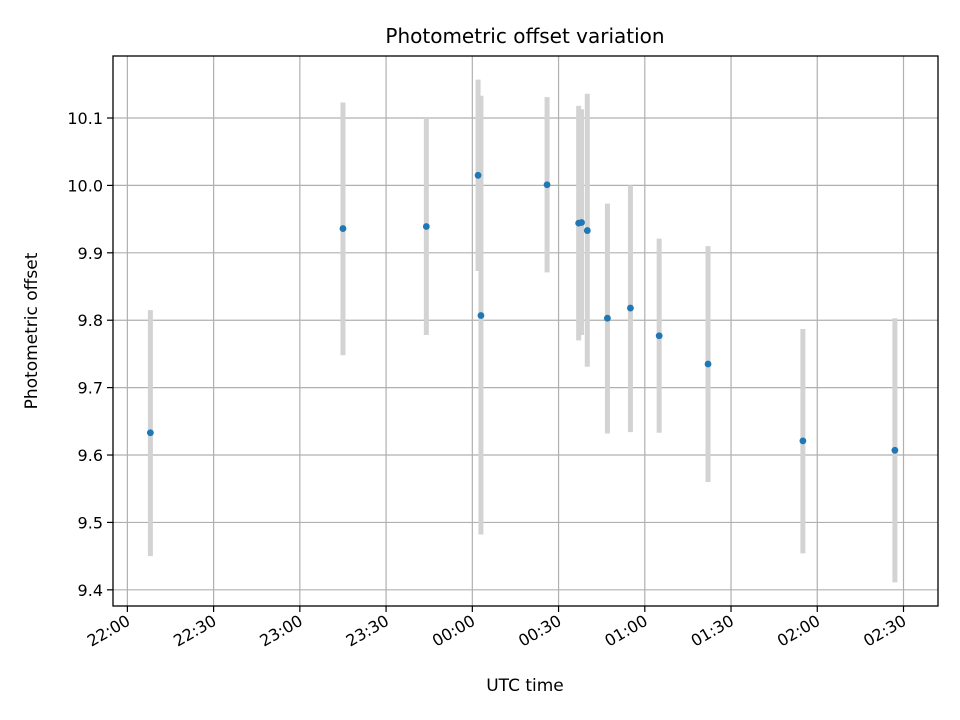 Image resolution: width=960 pixels, height=720 pixels. I want to click on y-axis-ticks: 9.4 9.5 9.6 9.7 9.8 9.9 10.0 10.1, so click(90, 354).